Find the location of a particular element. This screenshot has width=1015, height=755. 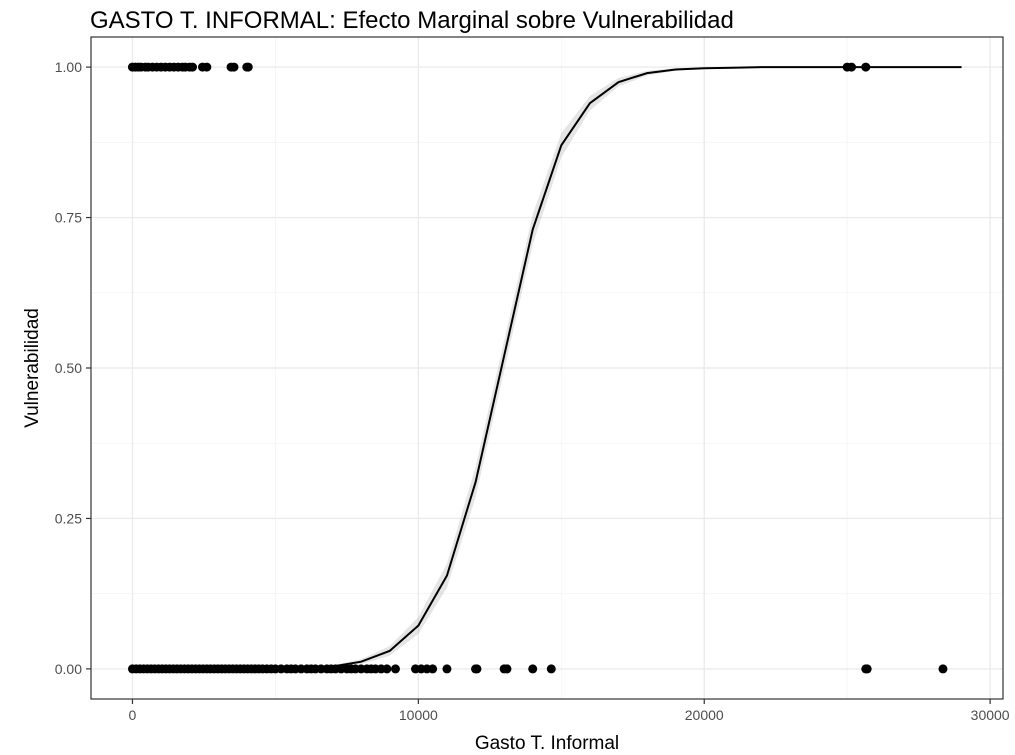

x-tick-label: 20000 is located at coordinates (704, 715).